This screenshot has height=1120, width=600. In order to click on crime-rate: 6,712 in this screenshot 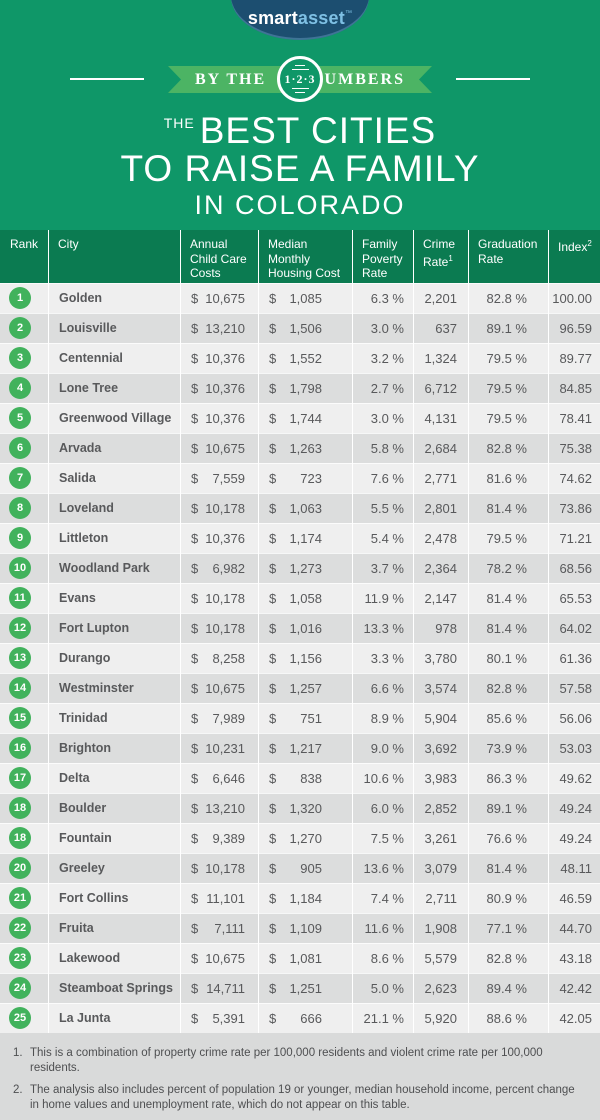, I will do `click(440, 388)`.